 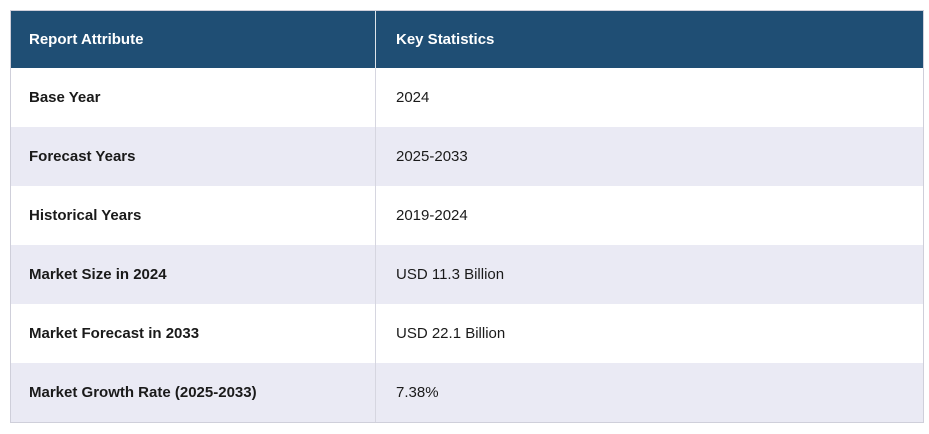 What do you see at coordinates (193, 333) in the screenshot?
I see `attribute-label: Market Forecast in 2033` at bounding box center [193, 333].